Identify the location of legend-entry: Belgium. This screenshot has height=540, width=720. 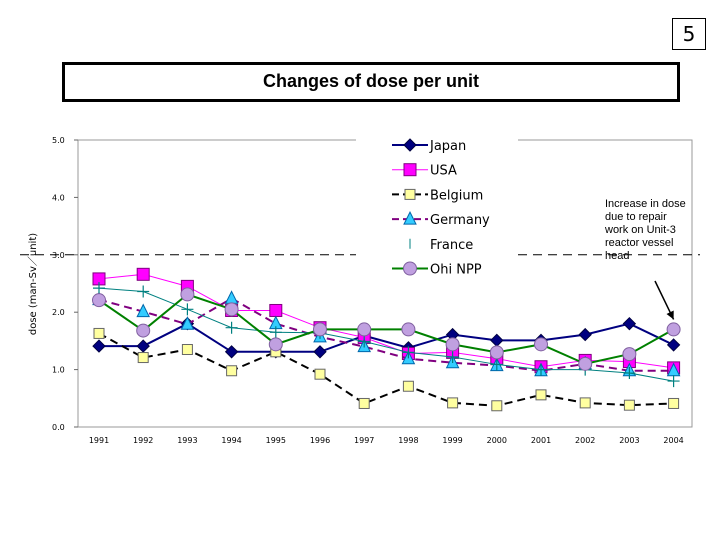
(437, 195).